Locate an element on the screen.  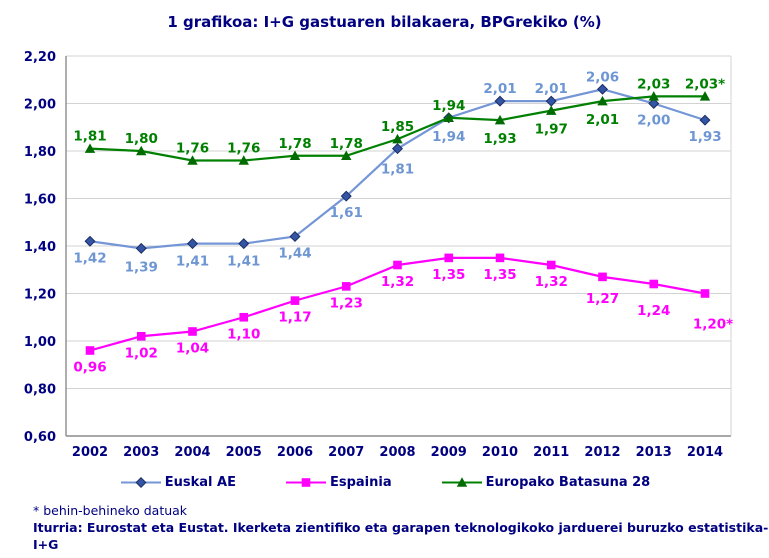
chart-legend: Euskal AE Espainia Europako Batasuna 28 is located at coordinates (384, 482).